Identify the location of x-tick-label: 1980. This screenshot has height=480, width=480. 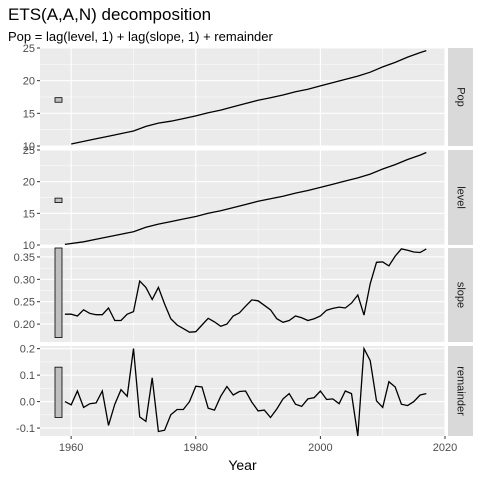
(196, 448).